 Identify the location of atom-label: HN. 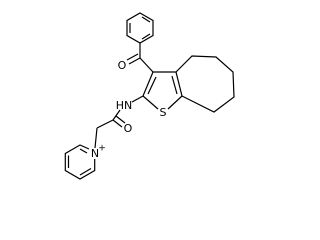
(124, 105).